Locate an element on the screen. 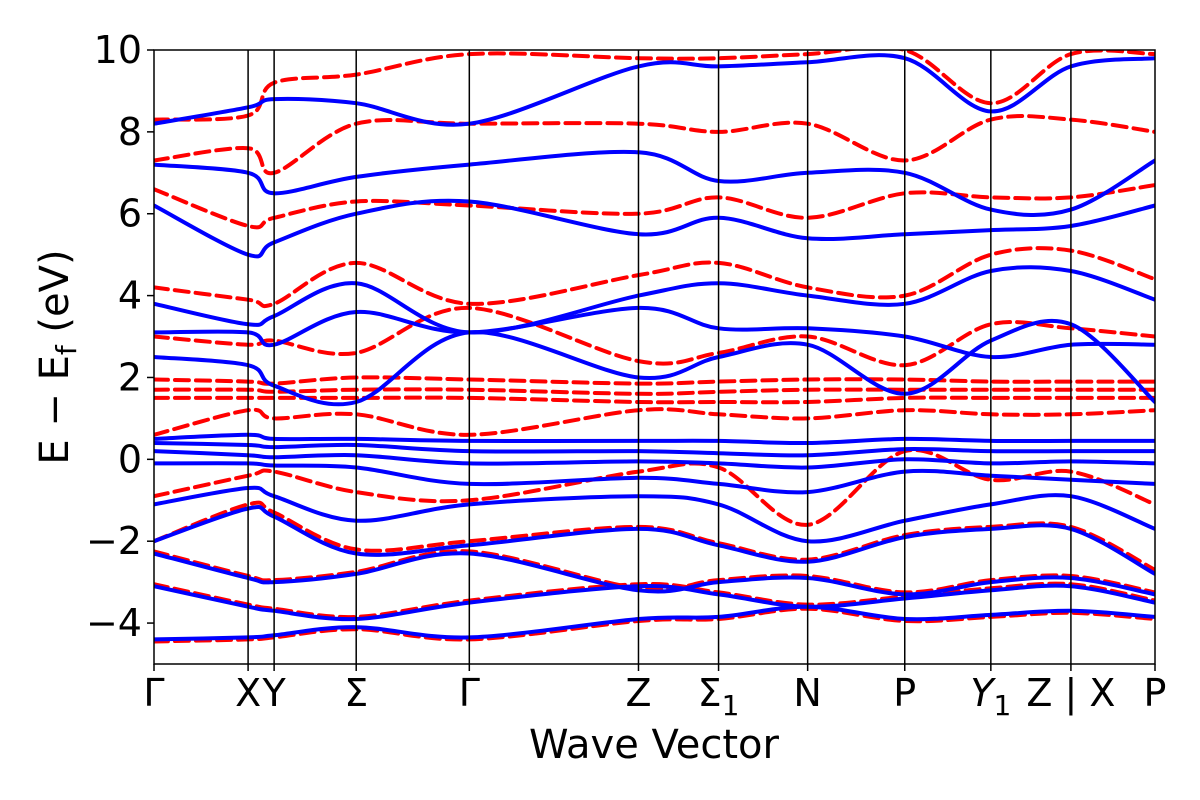 The image size is (1200, 800). y-tick-label-0: −4 is located at coordinates (114, 623).